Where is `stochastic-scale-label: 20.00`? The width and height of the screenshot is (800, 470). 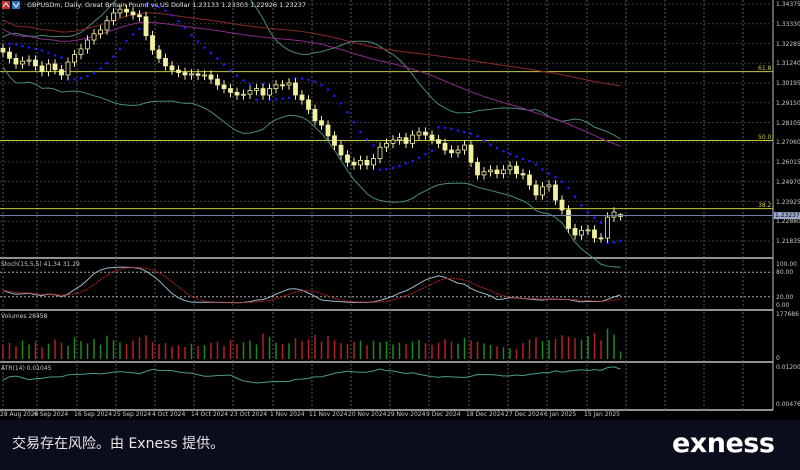 stochastic-scale-label: 20.00 is located at coordinates (785, 297).